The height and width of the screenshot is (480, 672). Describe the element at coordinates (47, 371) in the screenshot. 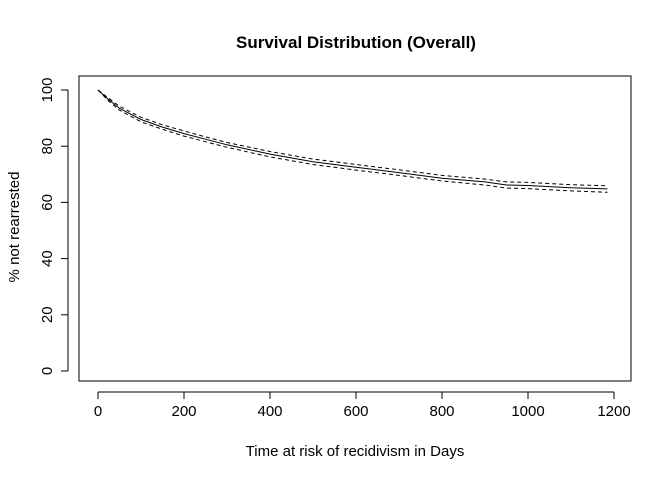

I see `y-tick-label: 0` at that location.